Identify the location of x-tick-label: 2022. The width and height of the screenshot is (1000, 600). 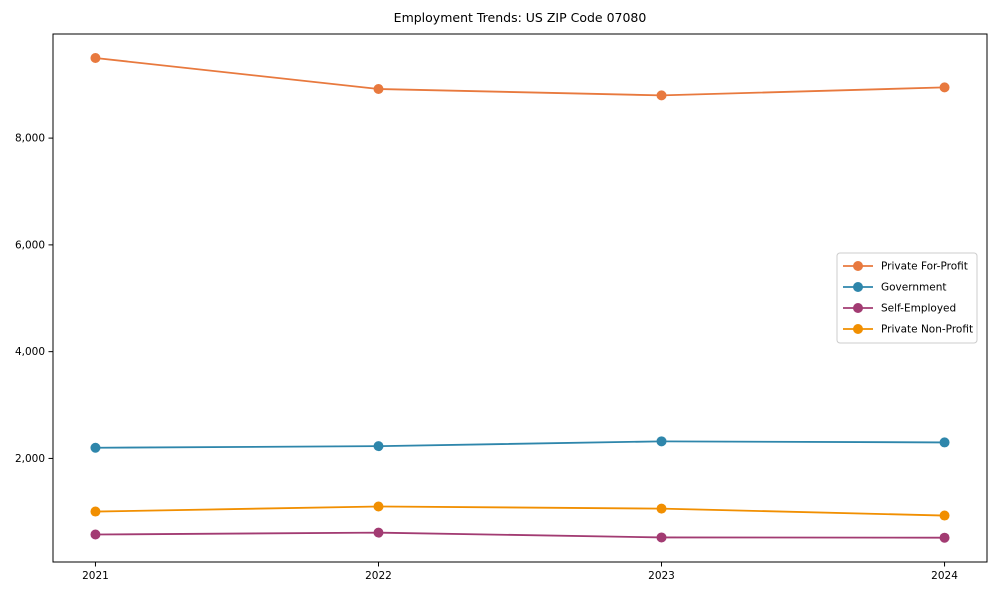
(378, 576).